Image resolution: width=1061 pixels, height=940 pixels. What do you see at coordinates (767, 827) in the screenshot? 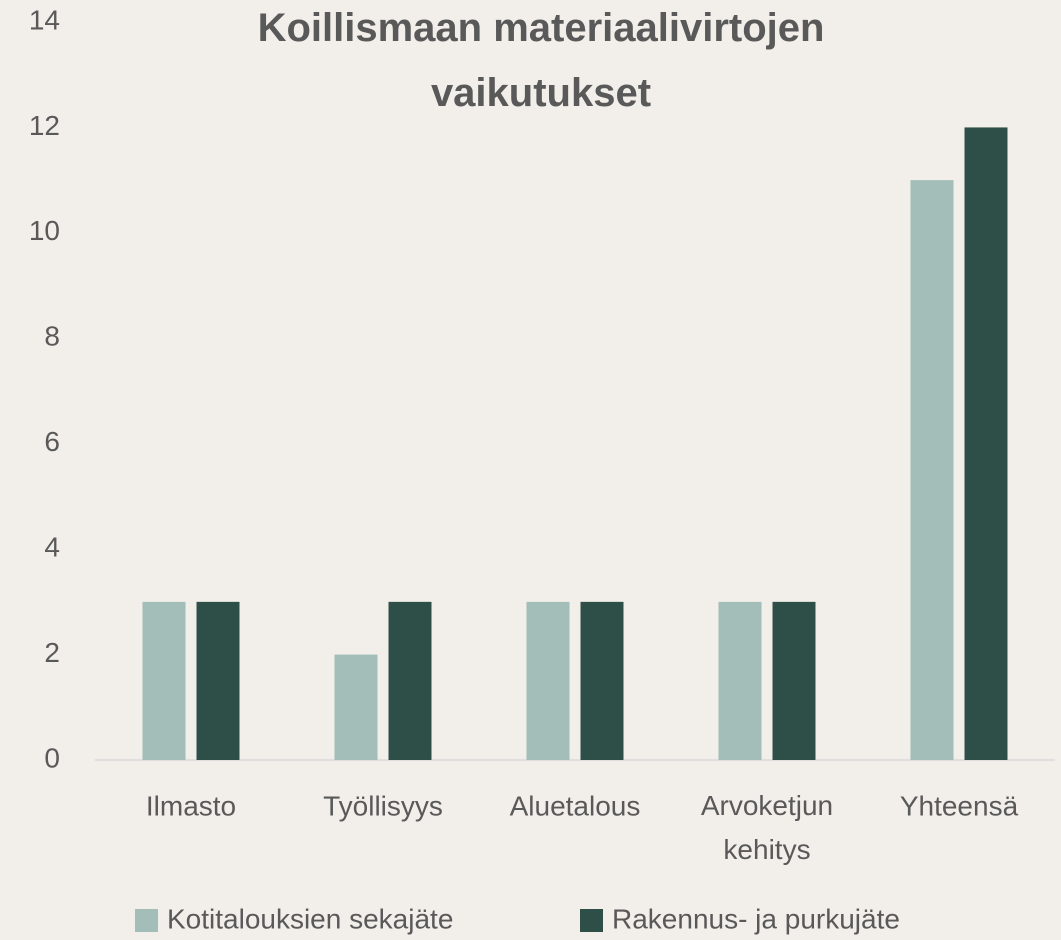
I see `x-tick-label: Arvoketjun kehitys` at bounding box center [767, 827].